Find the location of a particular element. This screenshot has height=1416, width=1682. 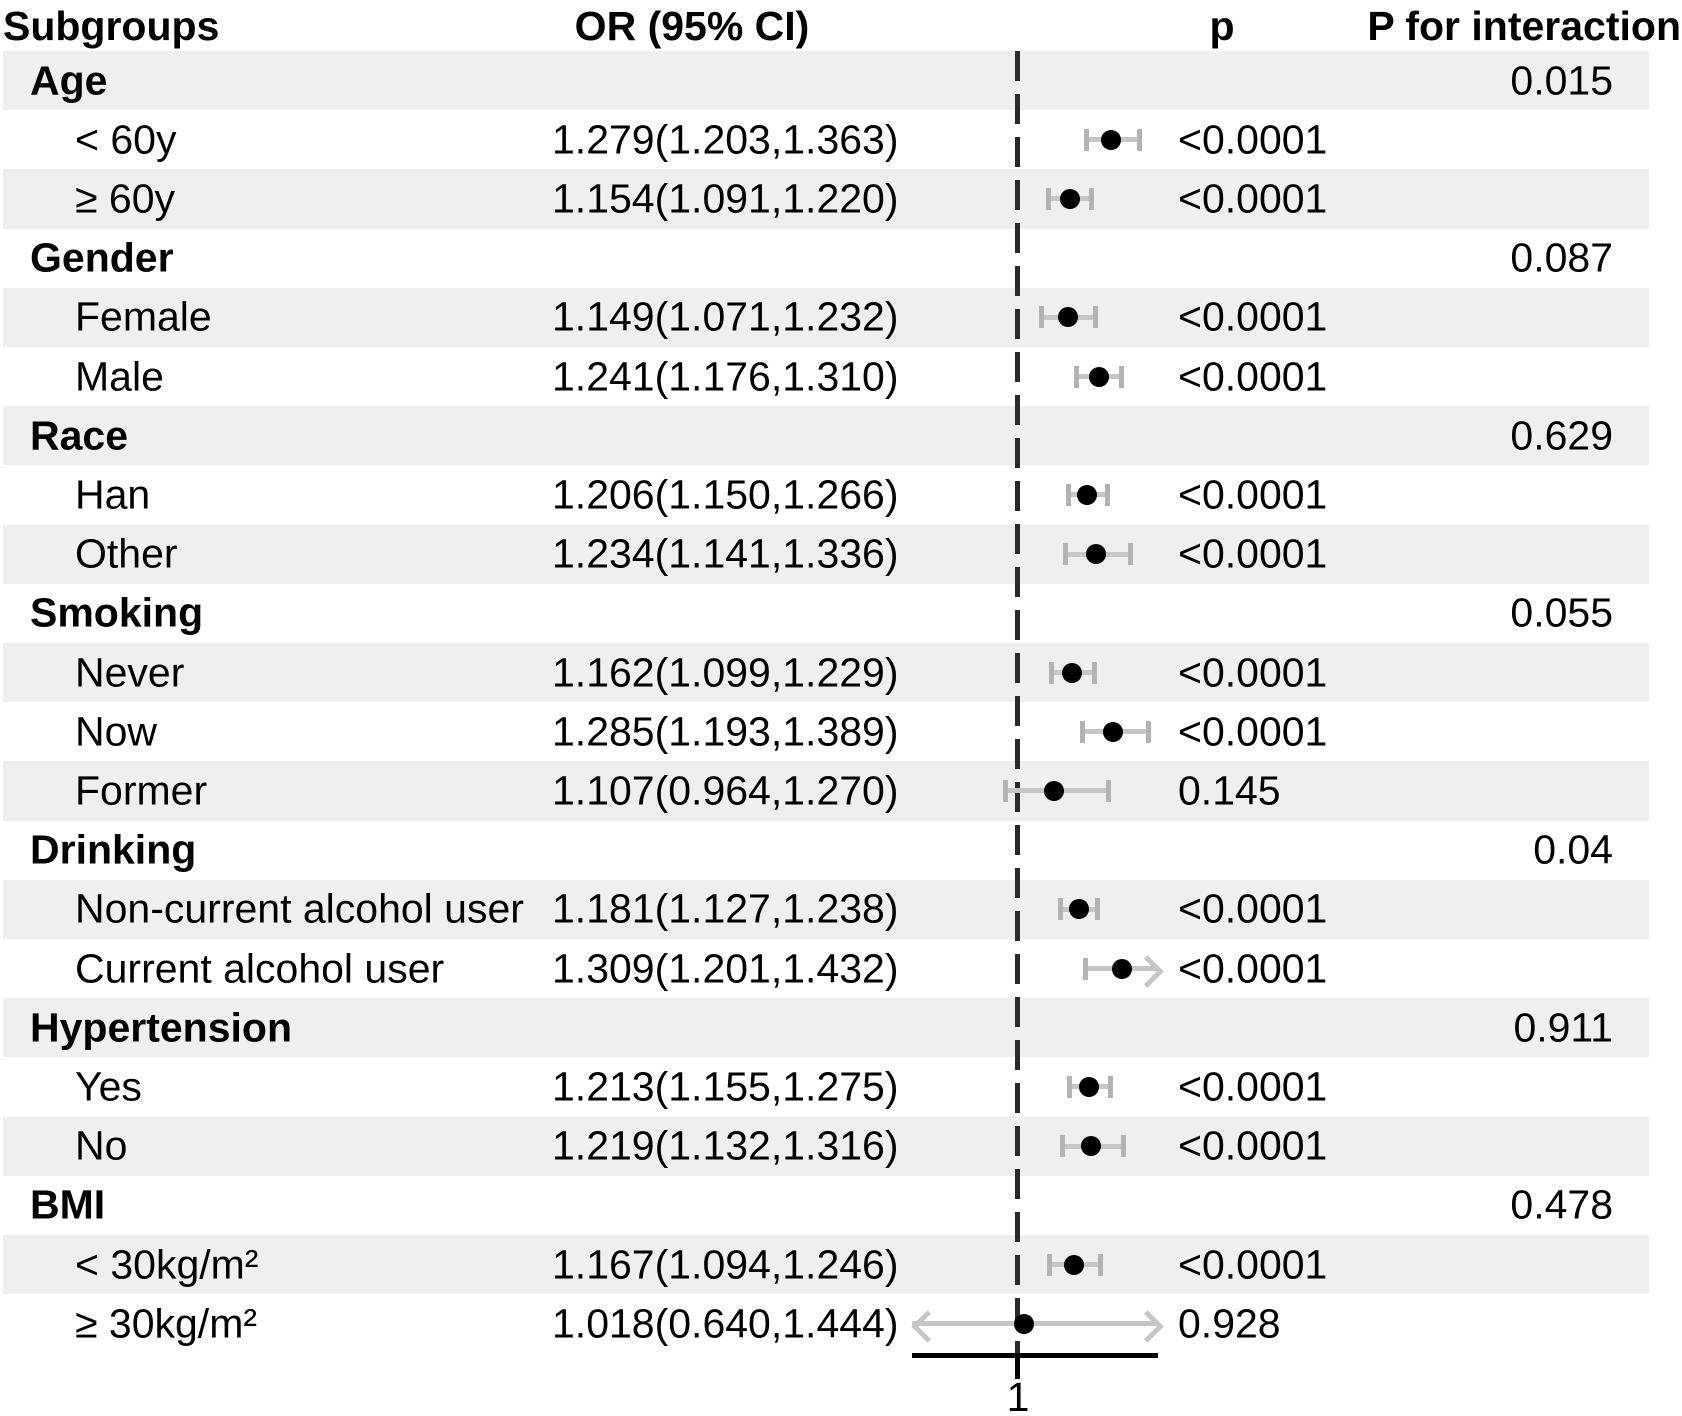

subgroup-row: Female 1.149(1.071,1.232) <0.0001 is located at coordinates (841, 317).